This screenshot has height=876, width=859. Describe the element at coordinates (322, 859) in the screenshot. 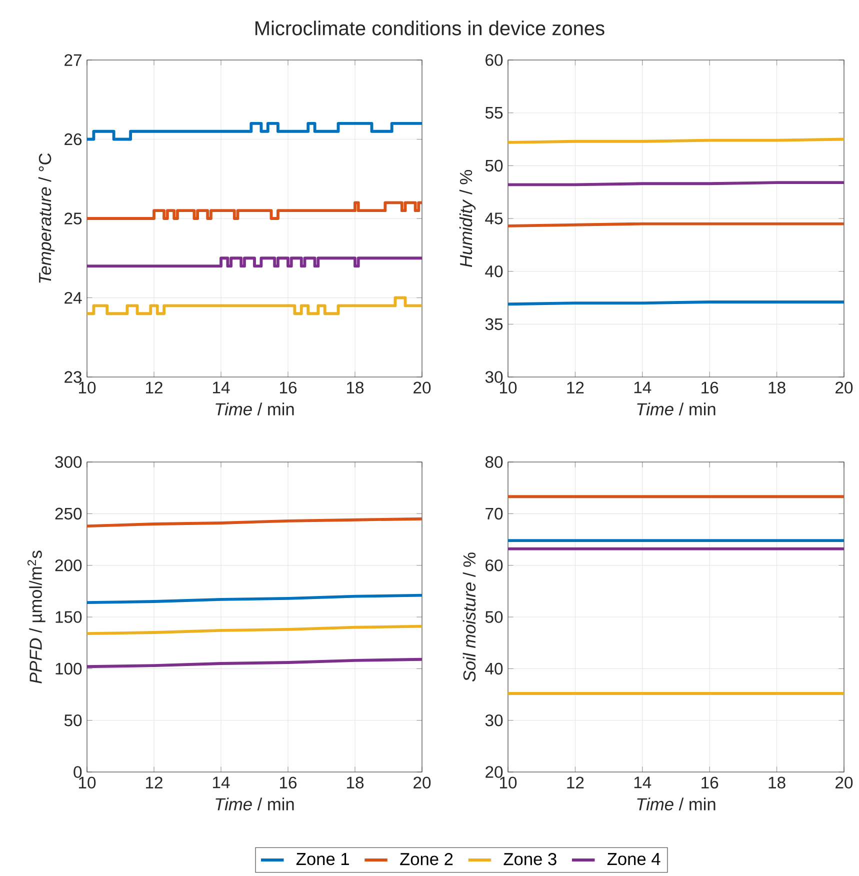

I see `legend-label: Zone 1` at that location.